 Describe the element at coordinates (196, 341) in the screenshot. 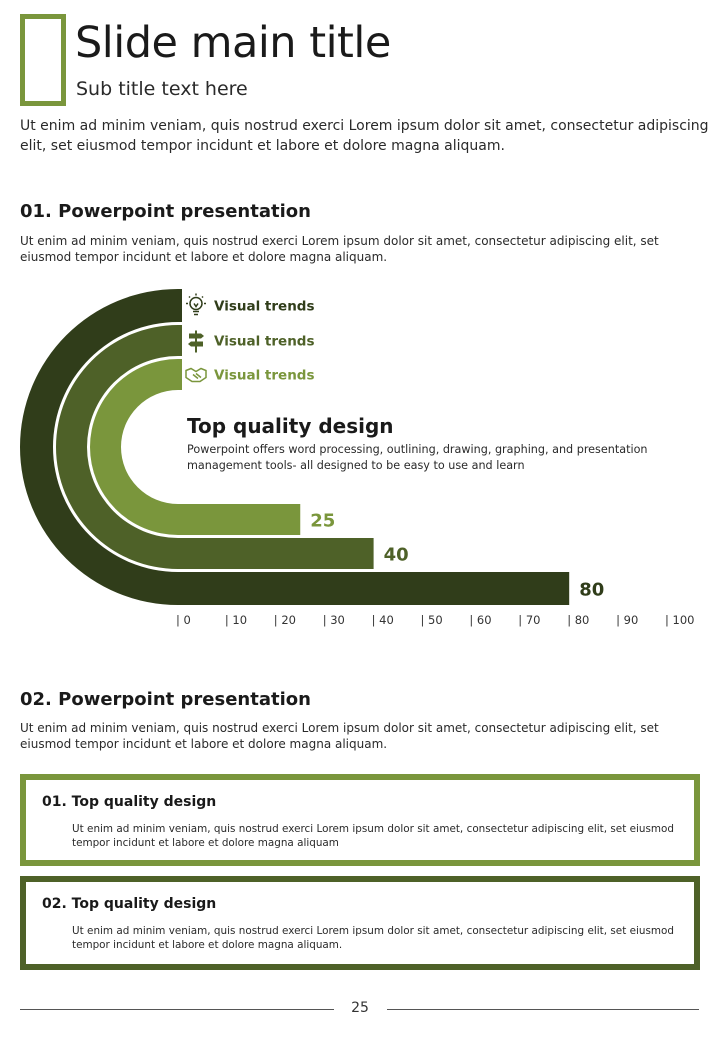

I see `signpost-icon` at that location.